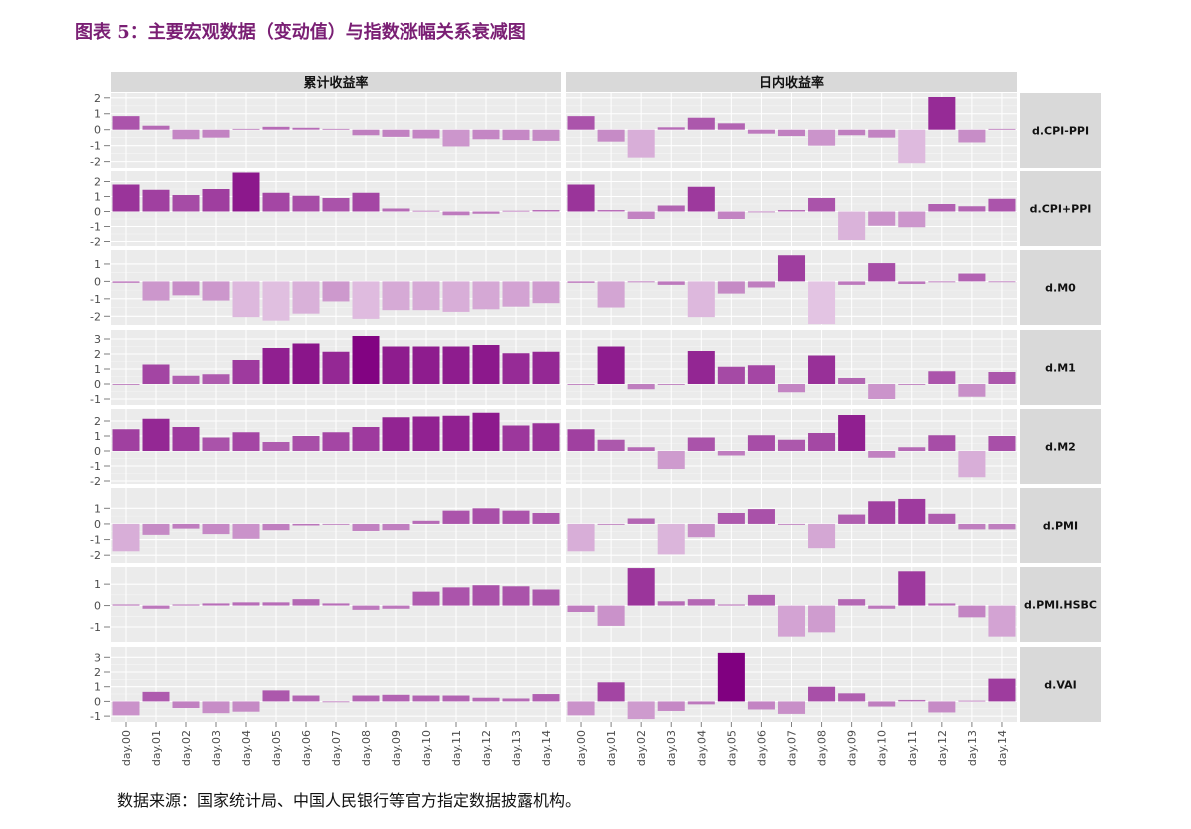 The image size is (1191, 829). Describe the element at coordinates (641, 748) in the screenshot. I see `x-tick-label: day.02` at that location.